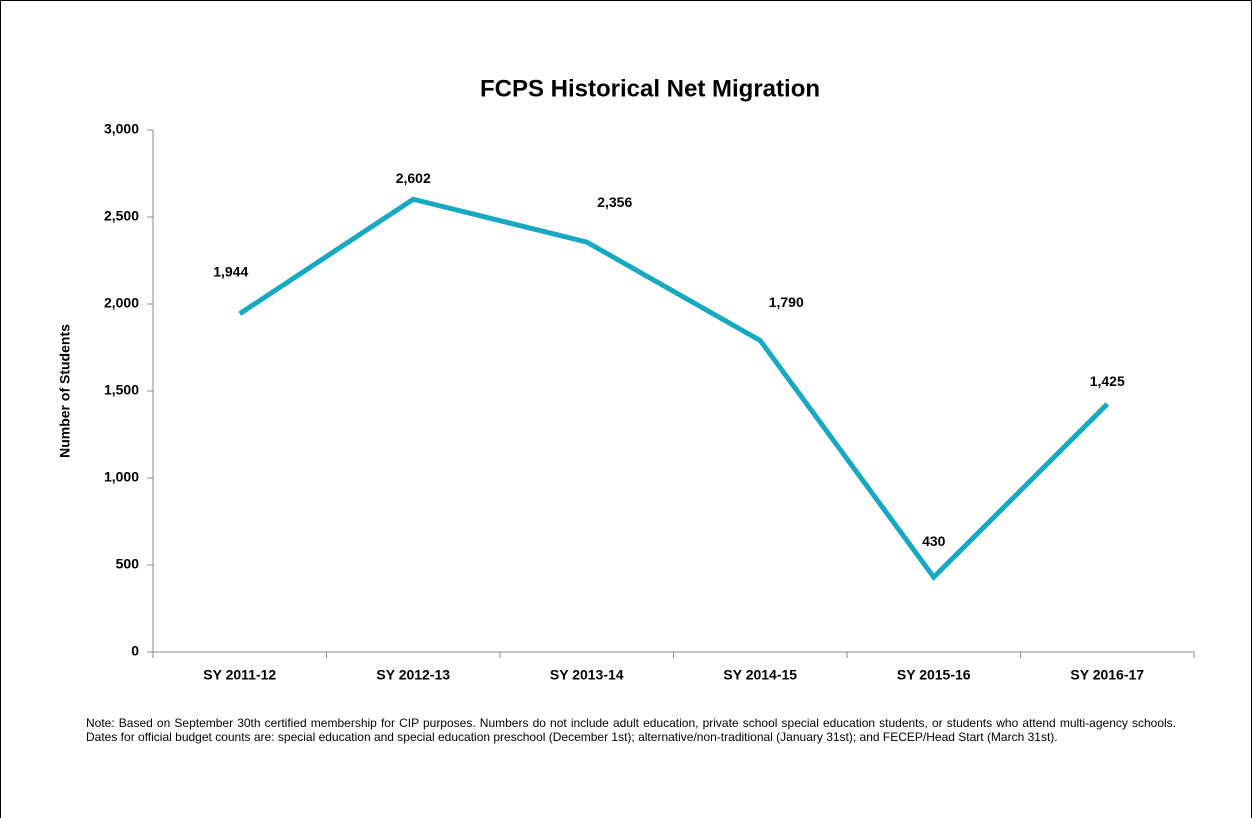  What do you see at coordinates (587, 675) in the screenshot?
I see `x-tick-label: SY 2013-14` at bounding box center [587, 675].